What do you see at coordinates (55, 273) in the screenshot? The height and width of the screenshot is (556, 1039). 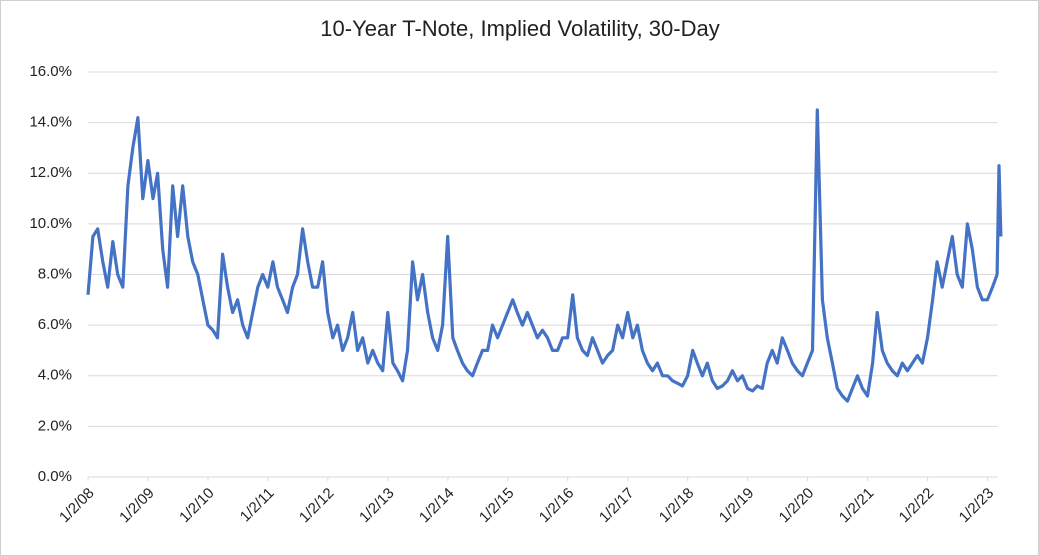 I see `y-tick-label: 8.0%` at bounding box center [55, 273].